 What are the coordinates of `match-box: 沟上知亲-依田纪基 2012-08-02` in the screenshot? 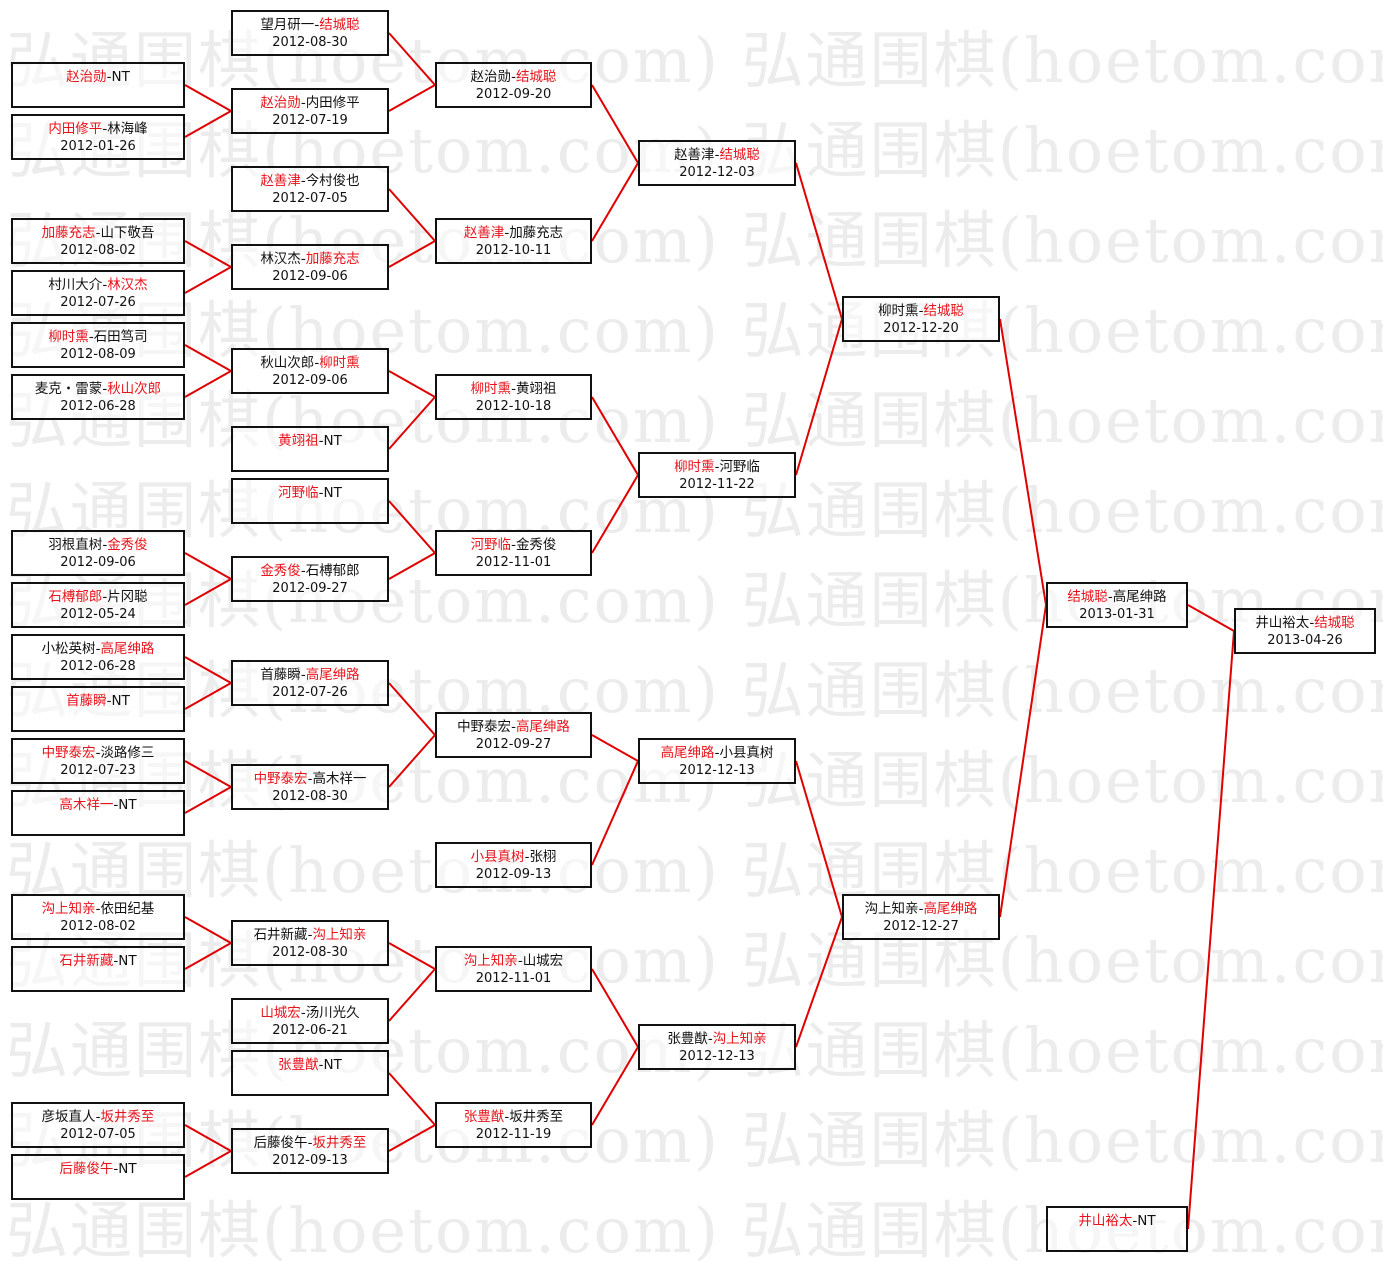 It's located at (98, 917).